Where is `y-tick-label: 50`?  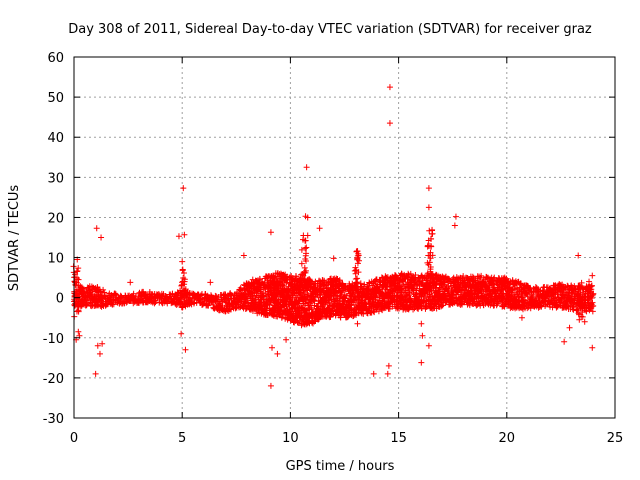 y-tick-label: 50 is located at coordinates (55, 98).